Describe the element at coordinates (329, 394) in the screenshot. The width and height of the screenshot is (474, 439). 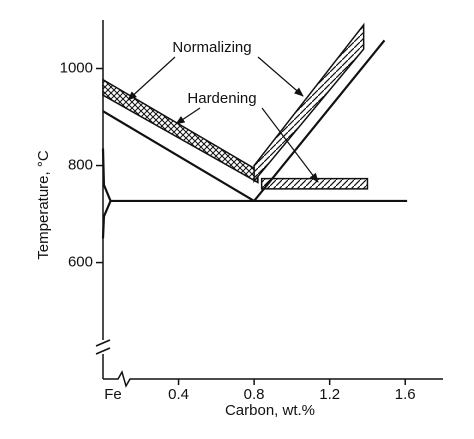
I see `x-tick-label: 1.2` at that location.